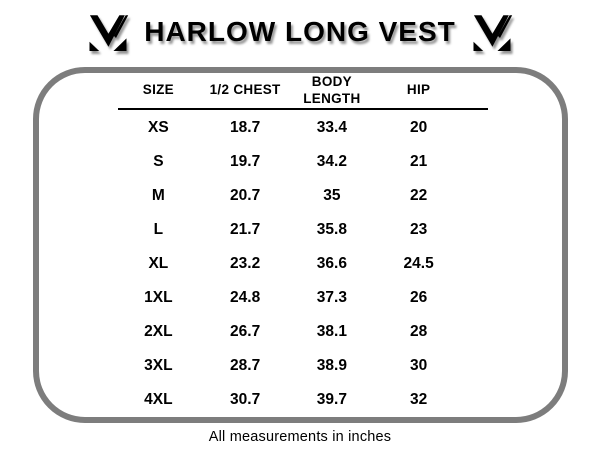 Image resolution: width=600 pixels, height=464 pixels. What do you see at coordinates (245, 229) in the screenshot?
I see `half-chest-cell: 21.7` at bounding box center [245, 229].